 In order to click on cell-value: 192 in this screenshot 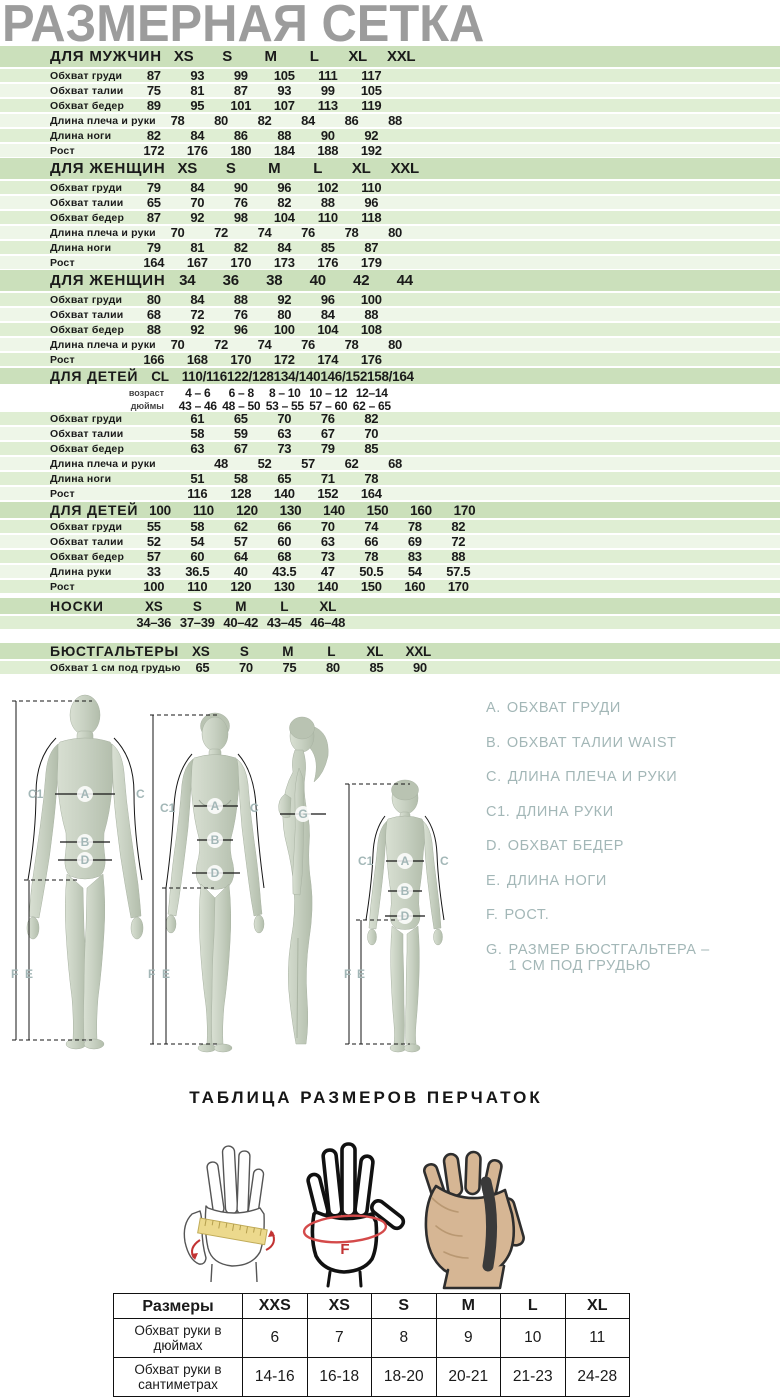, I will do `click(371, 150)`.